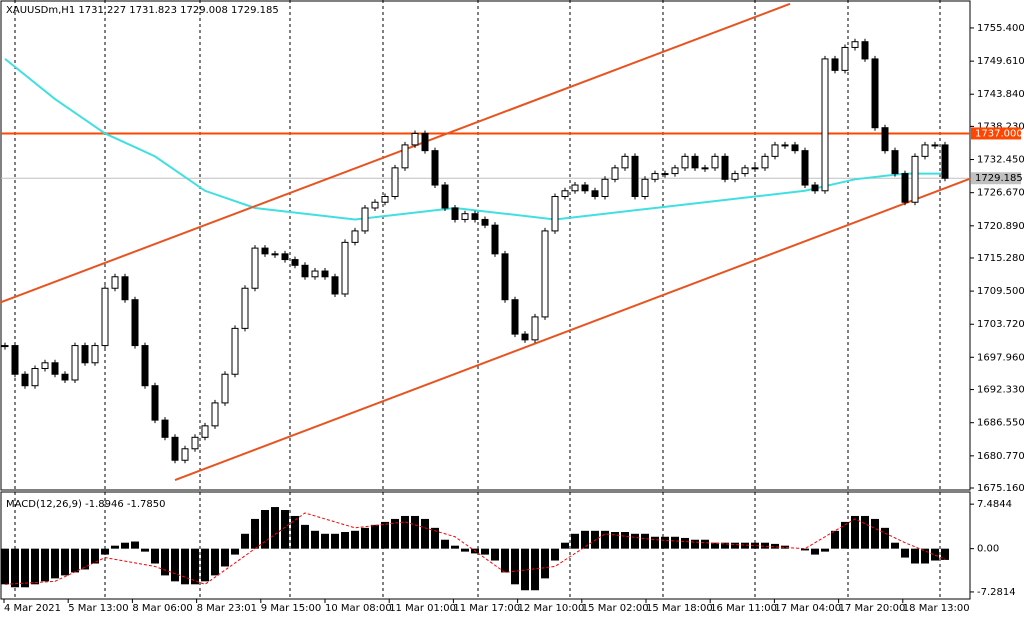  I want to click on x-tick-label: 8 Mar 06:00, so click(162, 608).